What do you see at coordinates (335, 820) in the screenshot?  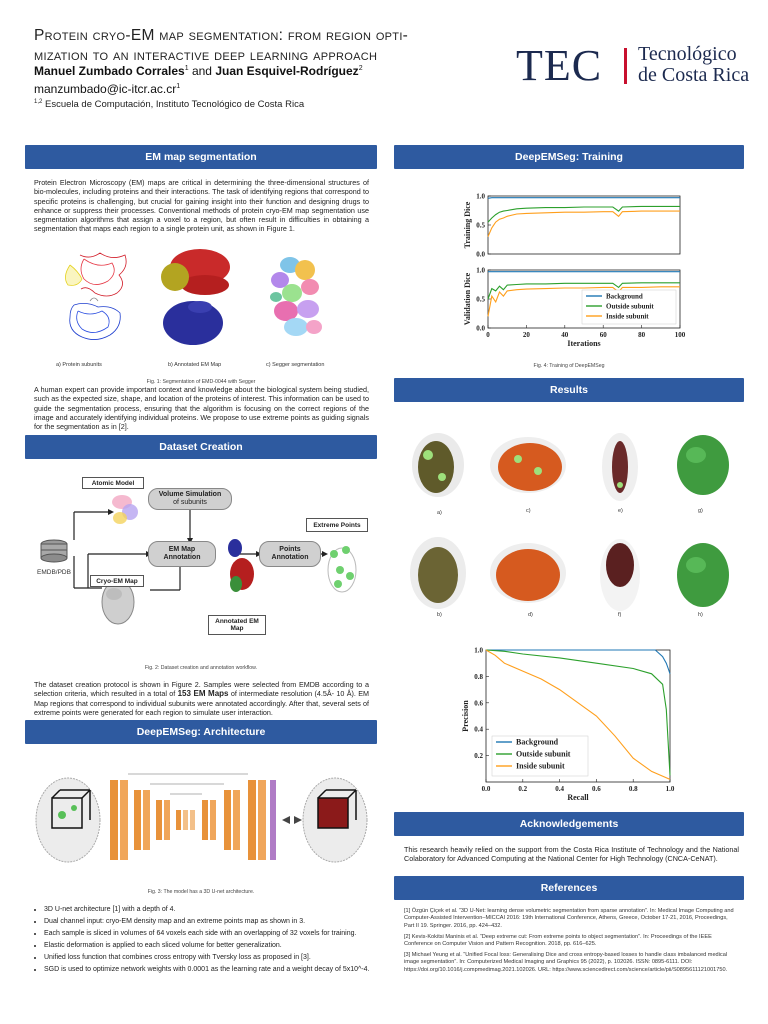 I see `output-volume-thumbnail` at bounding box center [335, 820].